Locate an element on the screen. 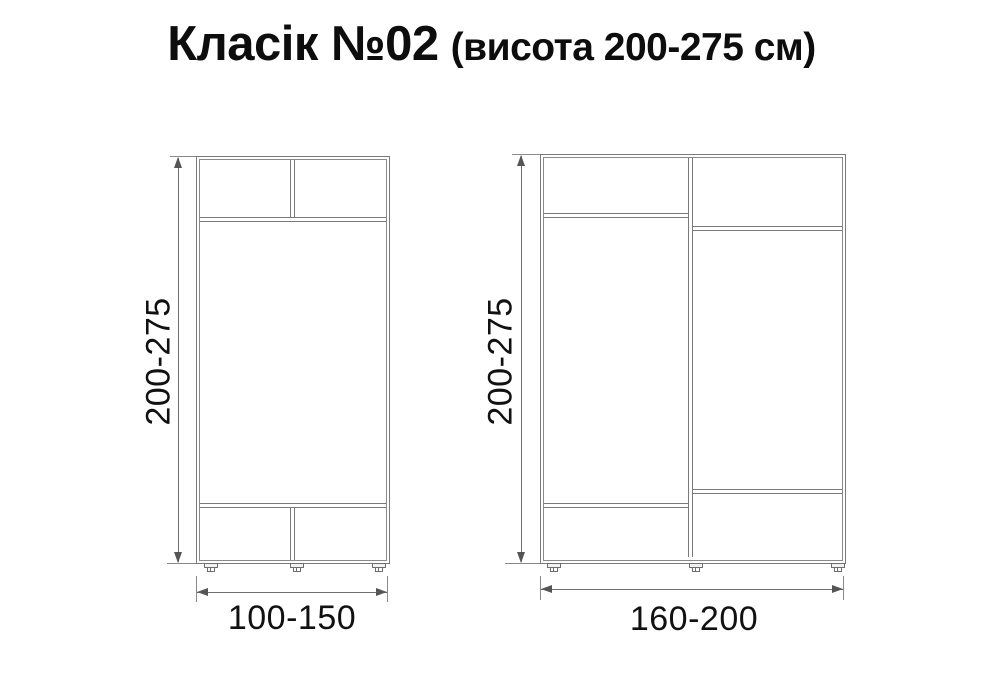 Image resolution: width=983 pixels, height=700 pixels. large-right-top-shelf is located at coordinates (767, 228).